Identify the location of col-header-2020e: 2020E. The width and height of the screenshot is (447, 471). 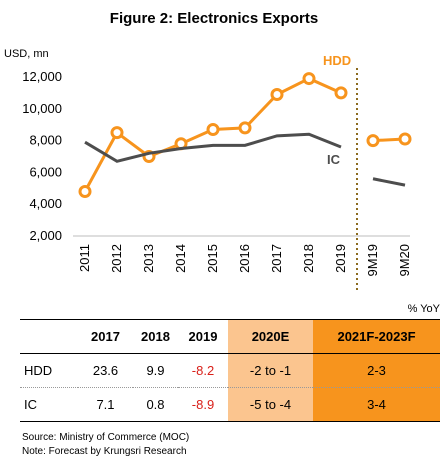
(270, 336).